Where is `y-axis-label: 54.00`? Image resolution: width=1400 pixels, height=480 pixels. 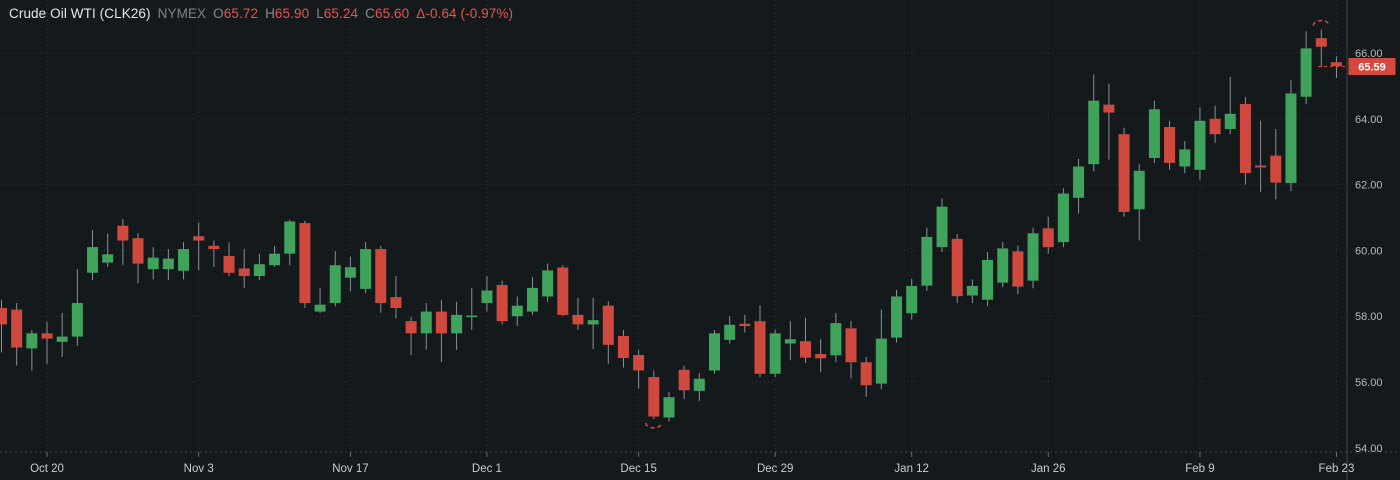 y-axis-label: 54.00 is located at coordinates (1369, 449).